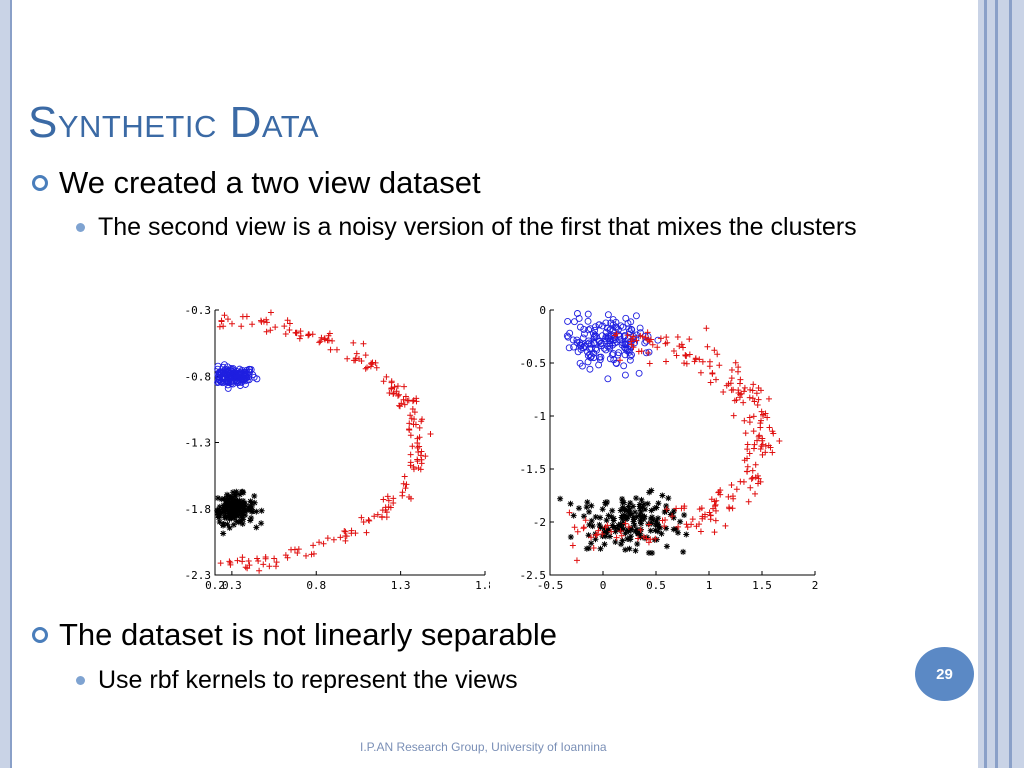 The width and height of the screenshot is (1024, 768). Describe the element at coordinates (198, 509) in the screenshot. I see `y-tick-label: -1.8` at that location.